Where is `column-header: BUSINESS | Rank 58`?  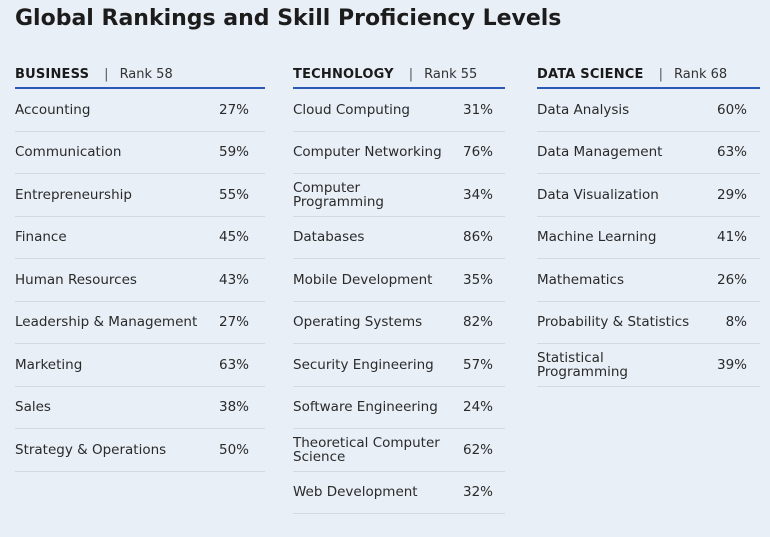
column-header: BUSINESS | Rank 58 is located at coordinates (140, 75).